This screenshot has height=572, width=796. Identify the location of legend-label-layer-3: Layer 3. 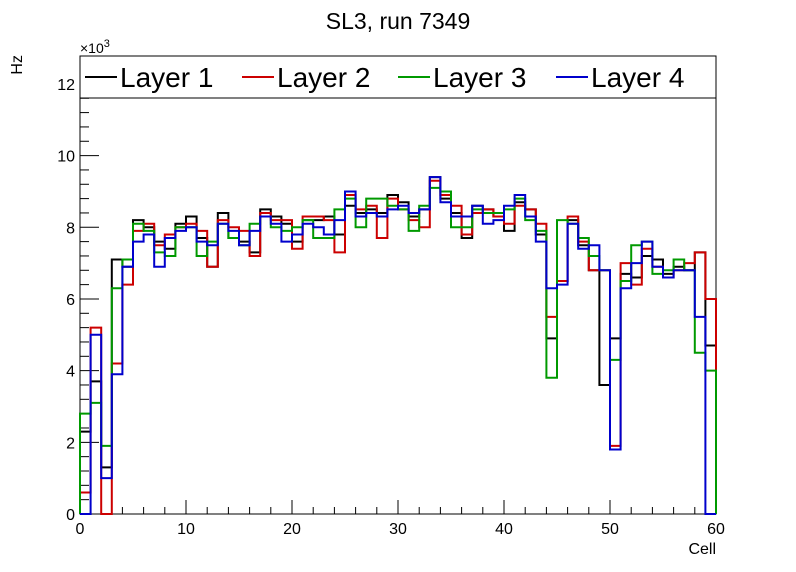
(479, 77).